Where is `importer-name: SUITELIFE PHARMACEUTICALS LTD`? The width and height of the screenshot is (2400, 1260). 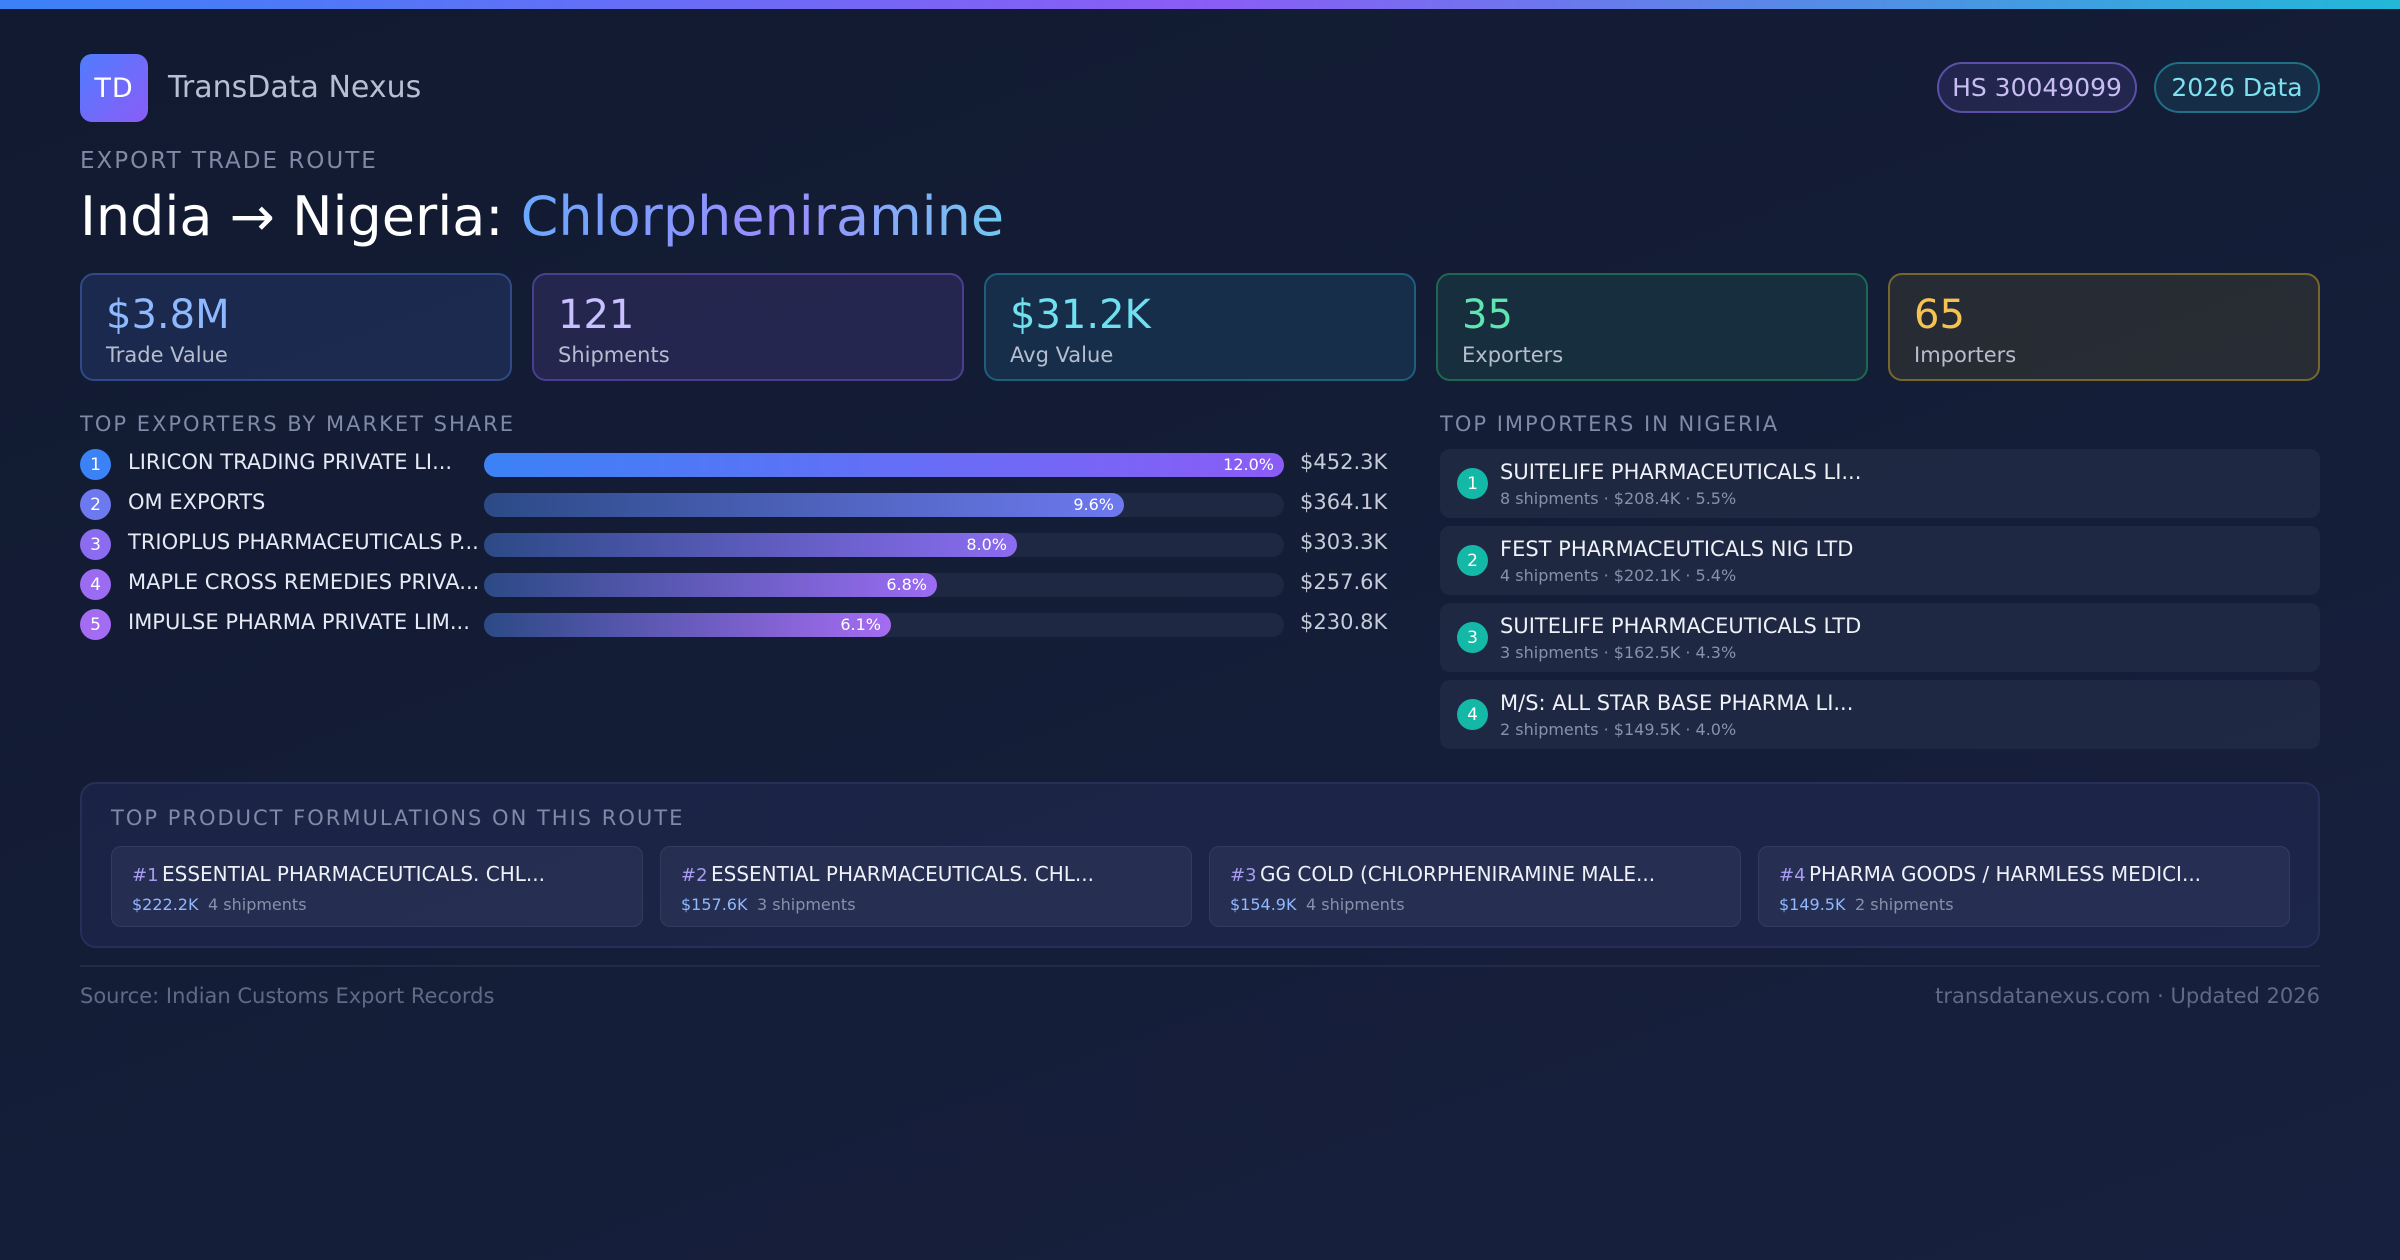
importer-name: SUITELIFE PHARMACEUTICALS LTD is located at coordinates (1681, 626).